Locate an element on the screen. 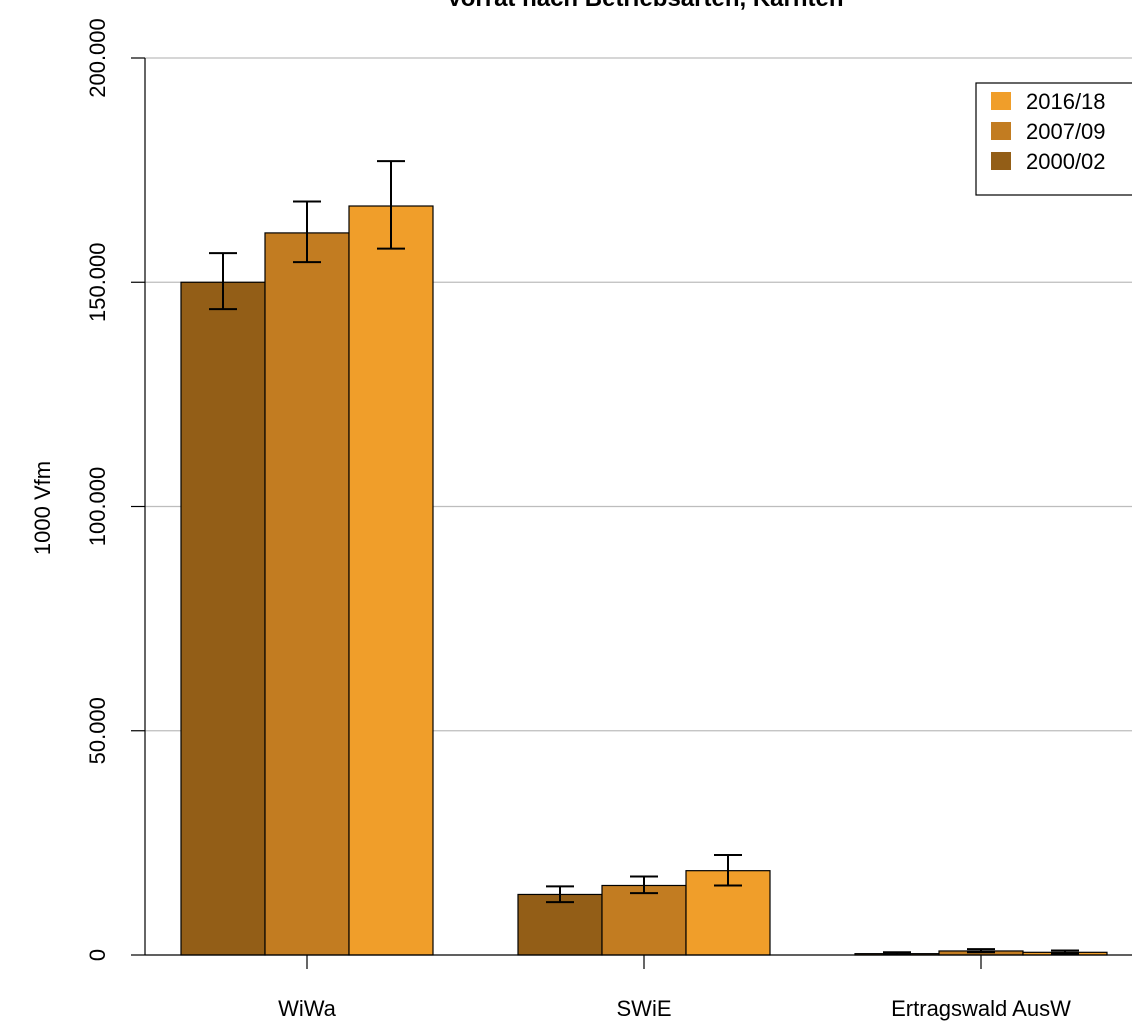 The width and height of the screenshot is (1132, 1024). chart-title: Vorrat nach Betriebsarten, Kärnten is located at coordinates (645, 6).